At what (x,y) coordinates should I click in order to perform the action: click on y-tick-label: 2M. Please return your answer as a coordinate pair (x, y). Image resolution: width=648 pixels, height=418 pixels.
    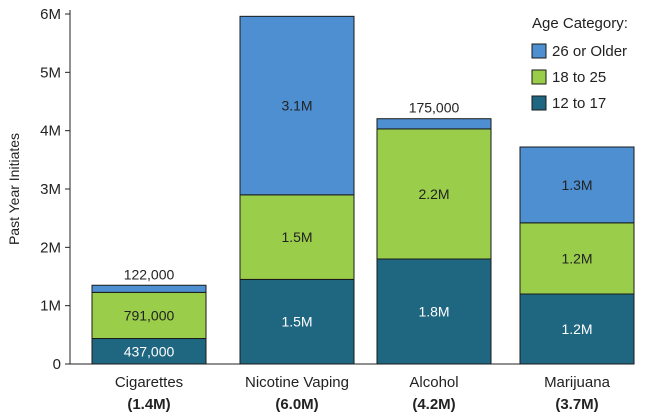
    Looking at the image, I should click on (50, 247).